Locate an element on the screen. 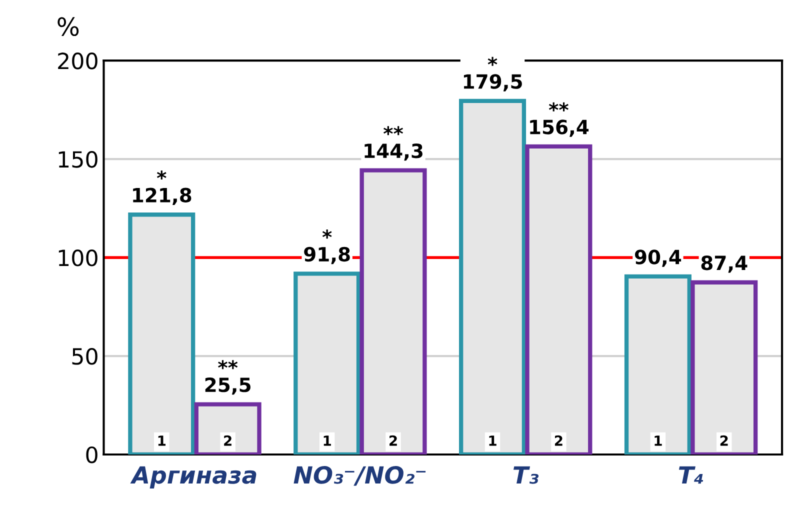 The image size is (798, 505). data-label: 90,4 is located at coordinates (658, 258).